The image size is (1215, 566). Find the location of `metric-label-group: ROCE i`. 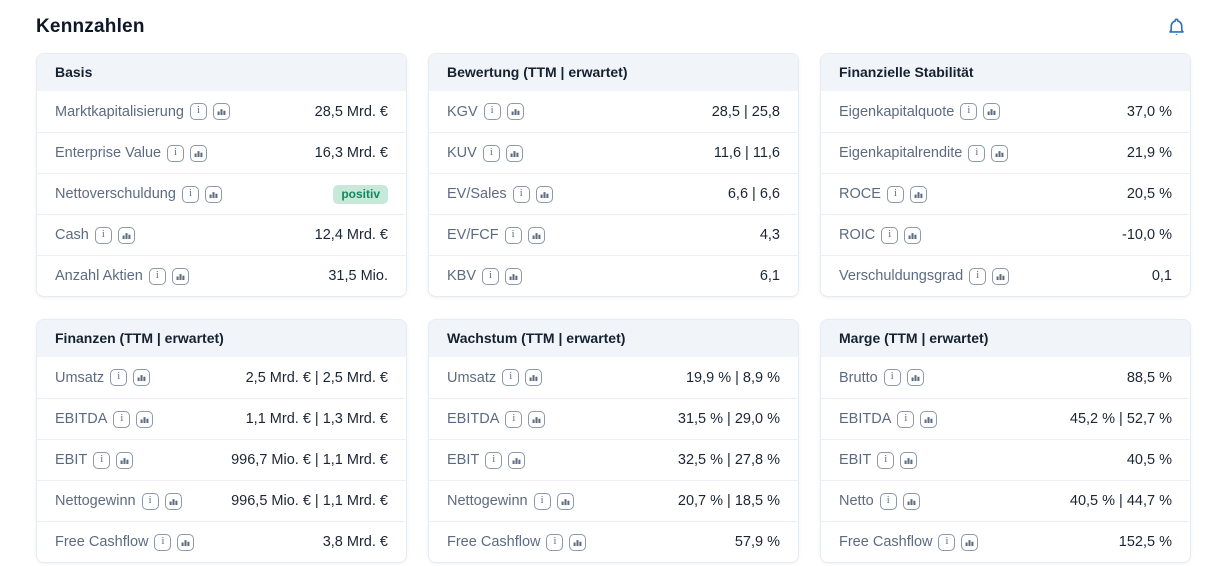

metric-label-group: ROCE i is located at coordinates (883, 194).